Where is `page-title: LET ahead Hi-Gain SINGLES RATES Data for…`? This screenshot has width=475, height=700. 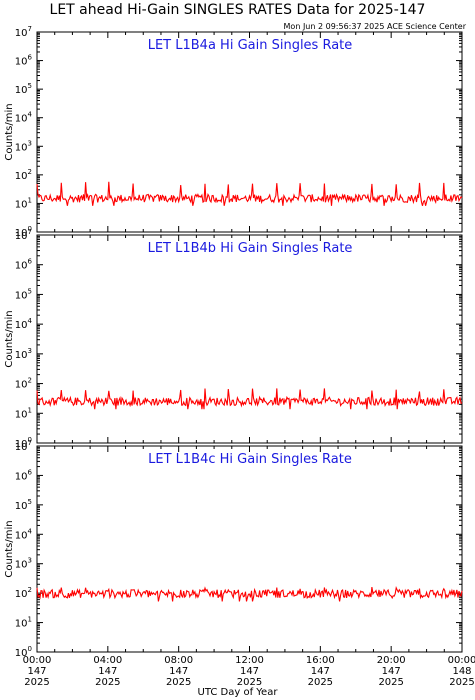 page-title: LET ahead Hi-Gain SINGLES RATES Data for… is located at coordinates (237, 10).